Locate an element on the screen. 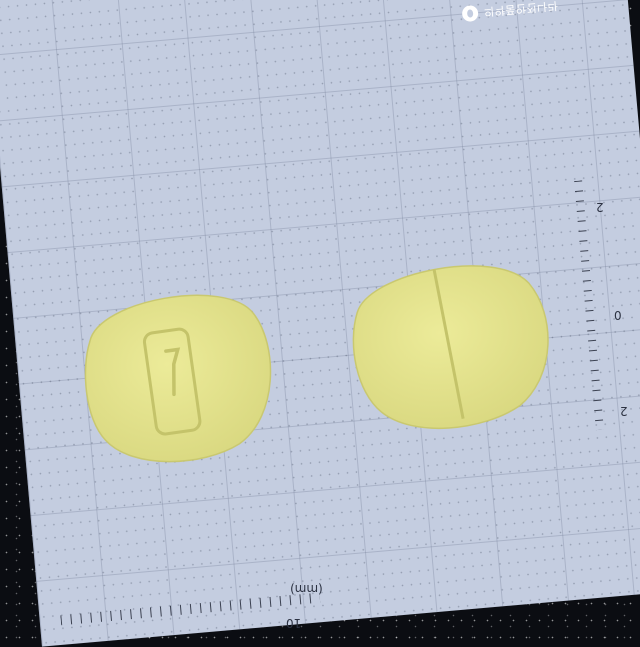  tablet-back is located at coordinates (450, 347).